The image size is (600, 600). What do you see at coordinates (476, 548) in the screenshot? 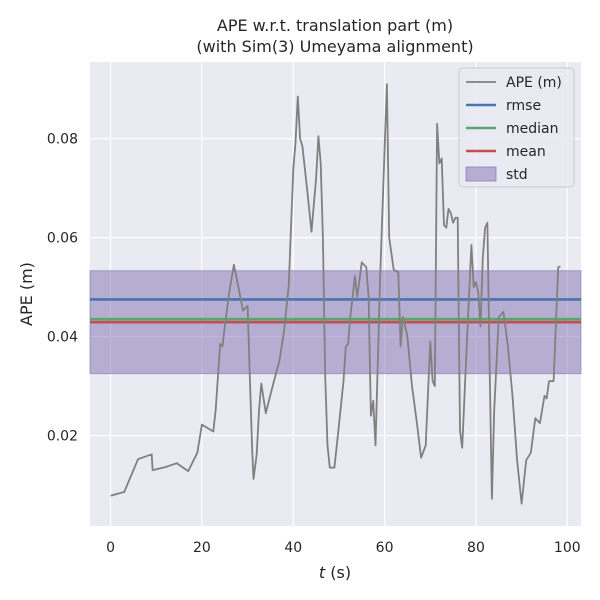
I see `x-tick-label: 80` at bounding box center [476, 548].